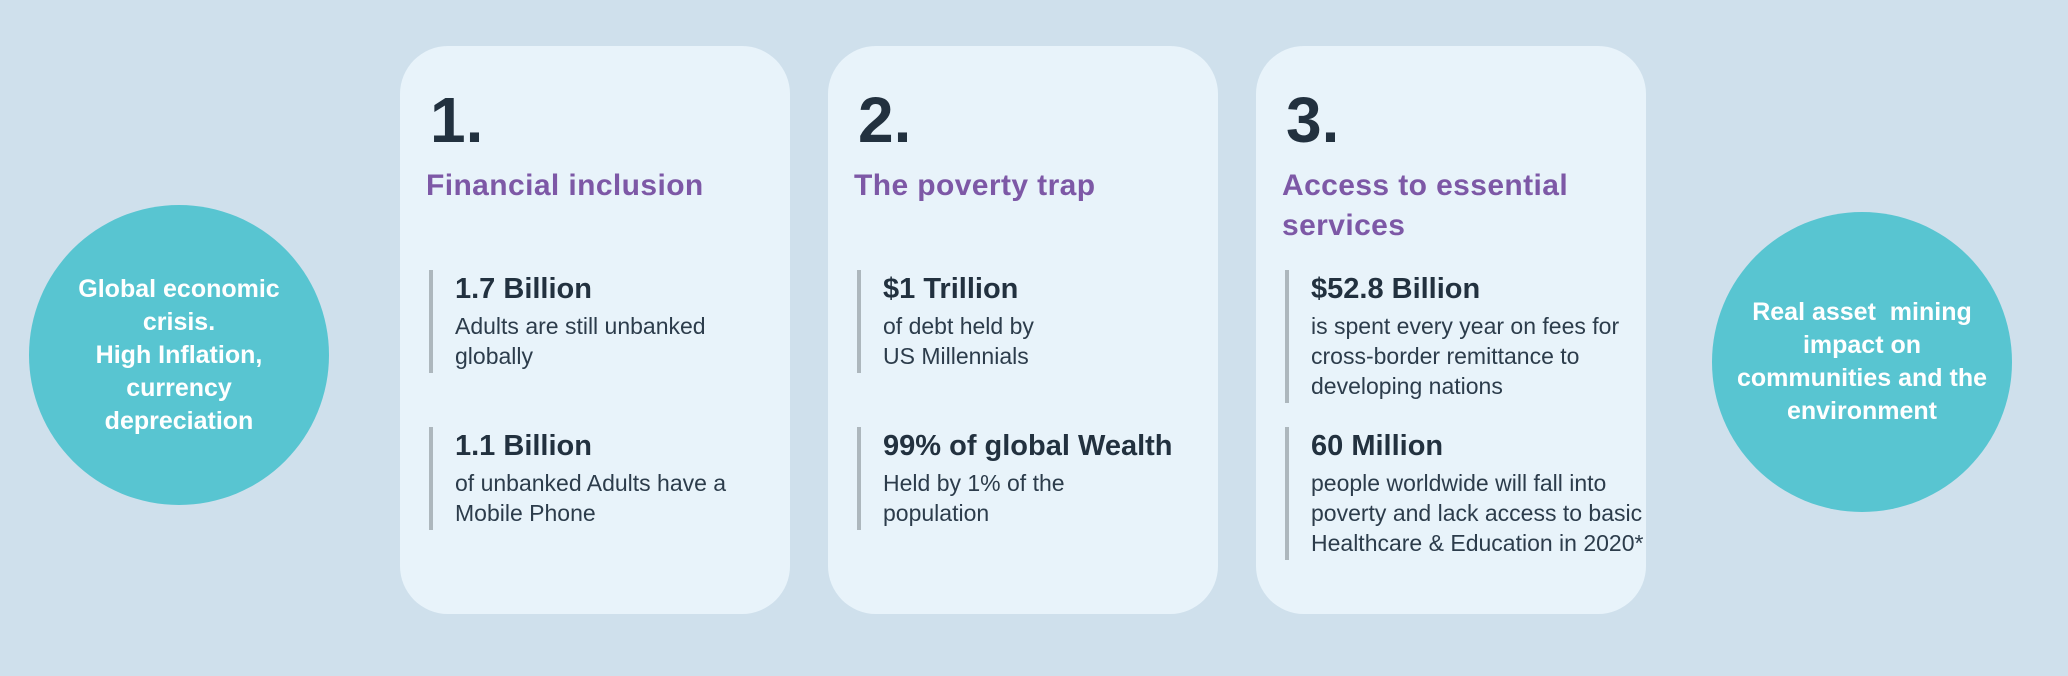  I want to click on stat-value: $52.8 Billion, so click(1396, 289).